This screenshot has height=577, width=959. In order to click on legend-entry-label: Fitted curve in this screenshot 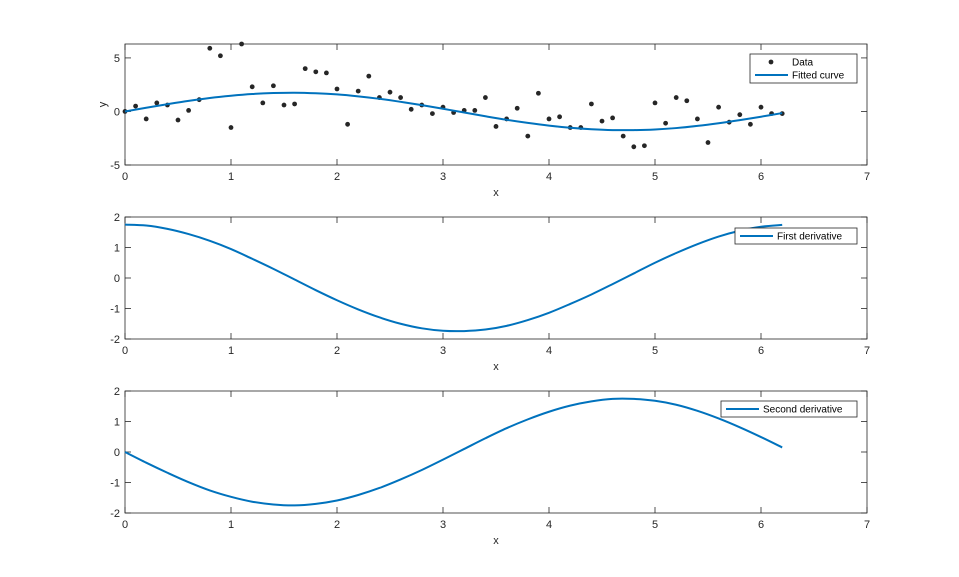, I will do `click(818, 76)`.